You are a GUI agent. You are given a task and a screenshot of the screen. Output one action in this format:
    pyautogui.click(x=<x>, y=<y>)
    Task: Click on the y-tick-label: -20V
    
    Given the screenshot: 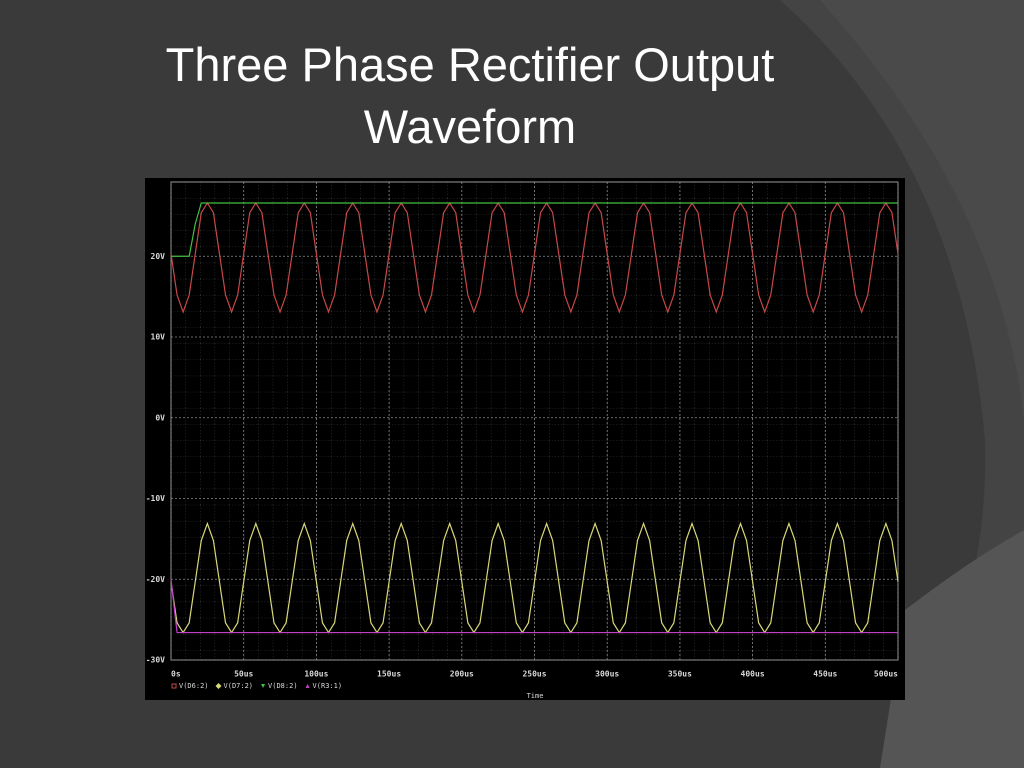 What is the action you would take?
    pyautogui.click(x=155, y=579)
    